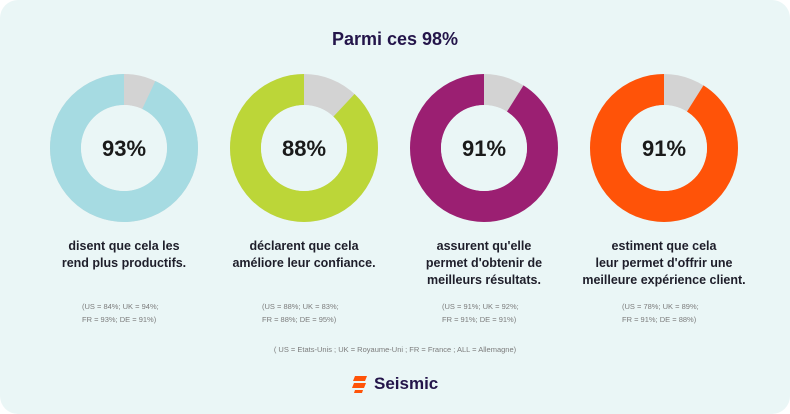  I want to click on donut-2: 88%, so click(304, 148).